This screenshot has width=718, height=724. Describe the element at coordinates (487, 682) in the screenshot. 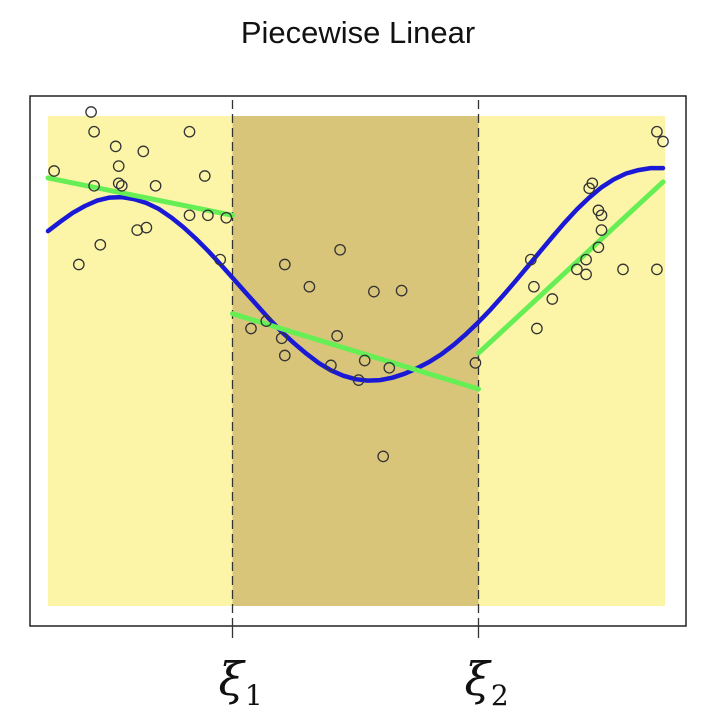

I see `knot-label-2: ξ2` at that location.